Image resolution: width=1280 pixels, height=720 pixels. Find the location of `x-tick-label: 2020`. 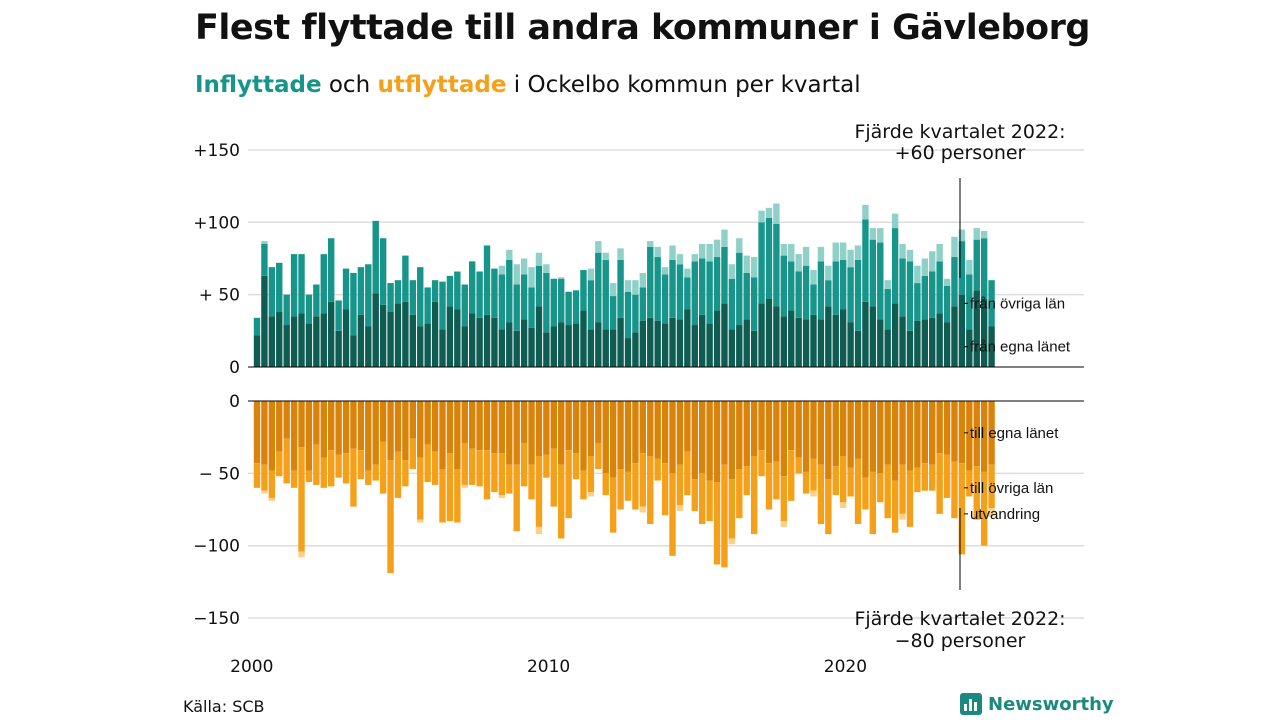

x-tick-label: 2020 is located at coordinates (845, 667).